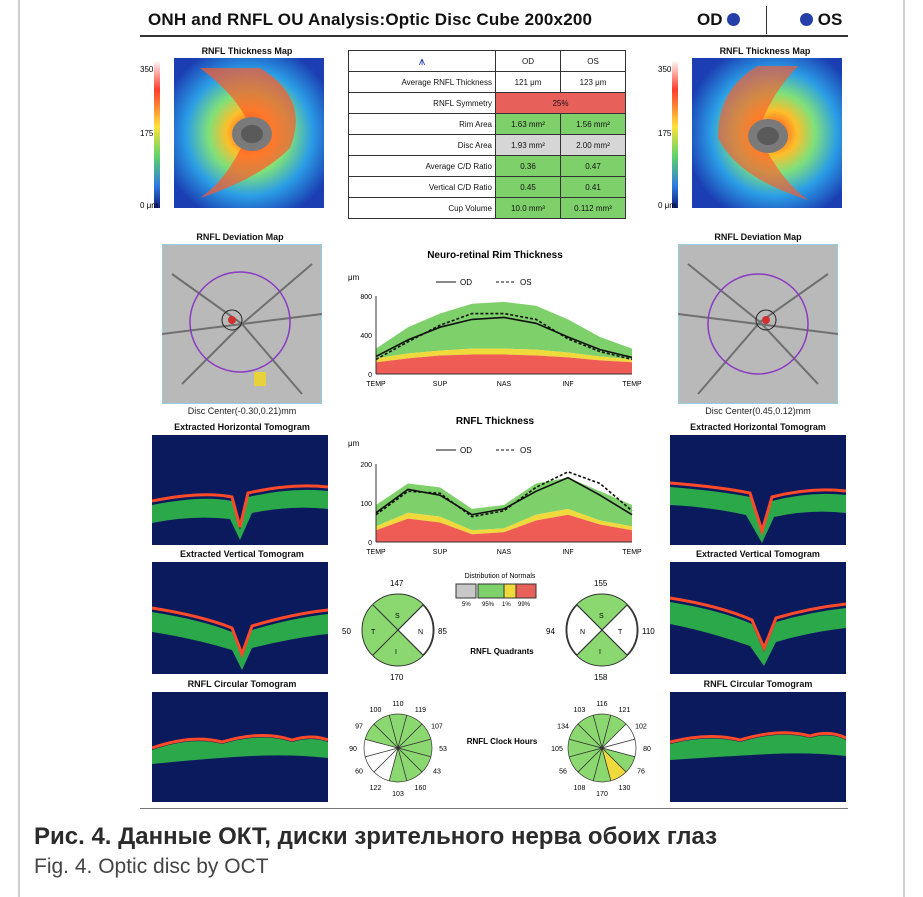 This screenshot has width=923, height=897. Describe the element at coordinates (528, 187) in the screenshot. I see `row-od: 0.45` at that location.